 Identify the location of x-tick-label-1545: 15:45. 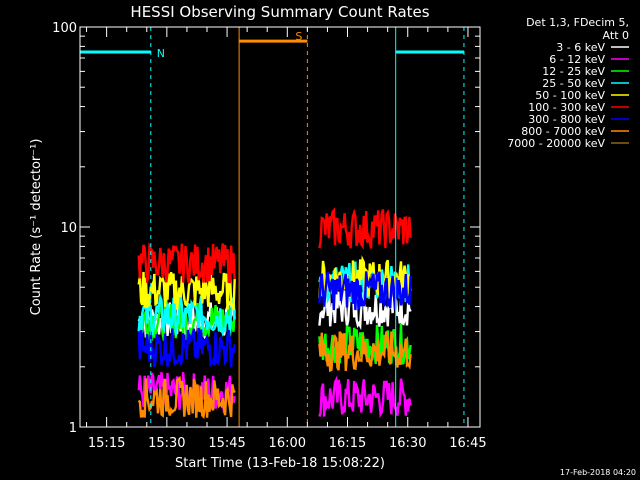
(226, 443).